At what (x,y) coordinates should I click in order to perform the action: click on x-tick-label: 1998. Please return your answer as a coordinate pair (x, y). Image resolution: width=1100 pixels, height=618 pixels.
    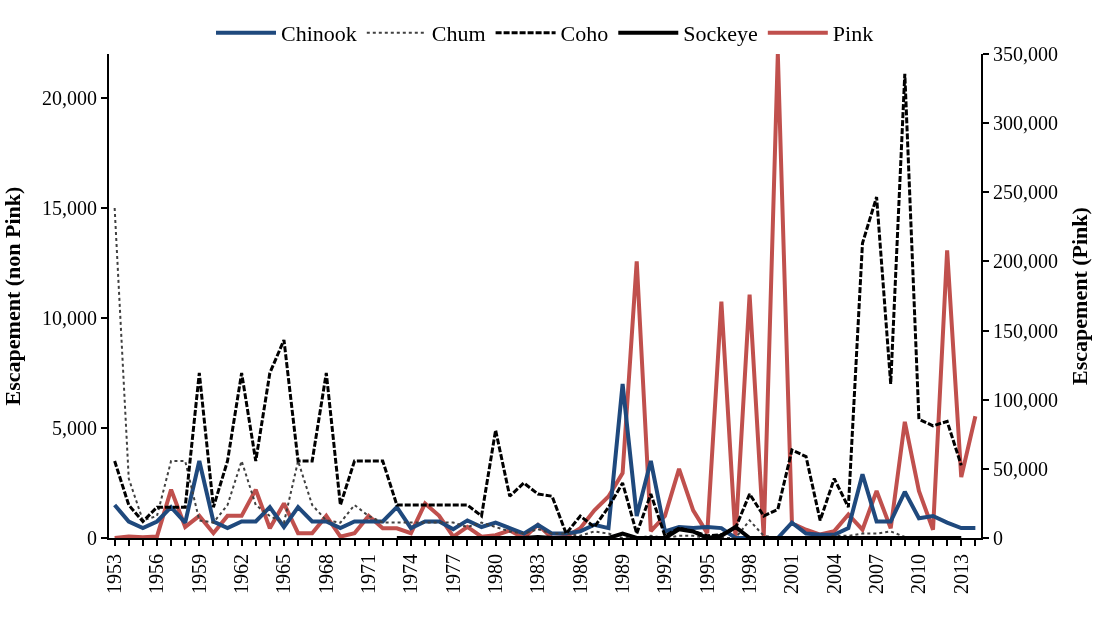
    Looking at the image, I should click on (749, 574).